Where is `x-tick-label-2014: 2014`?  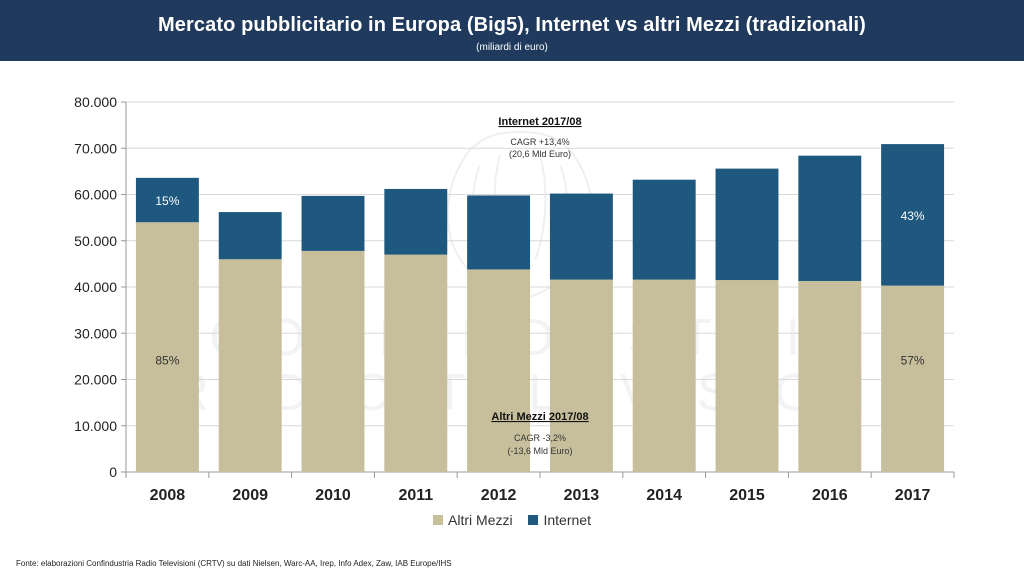 x-tick-label-2014: 2014 is located at coordinates (664, 495).